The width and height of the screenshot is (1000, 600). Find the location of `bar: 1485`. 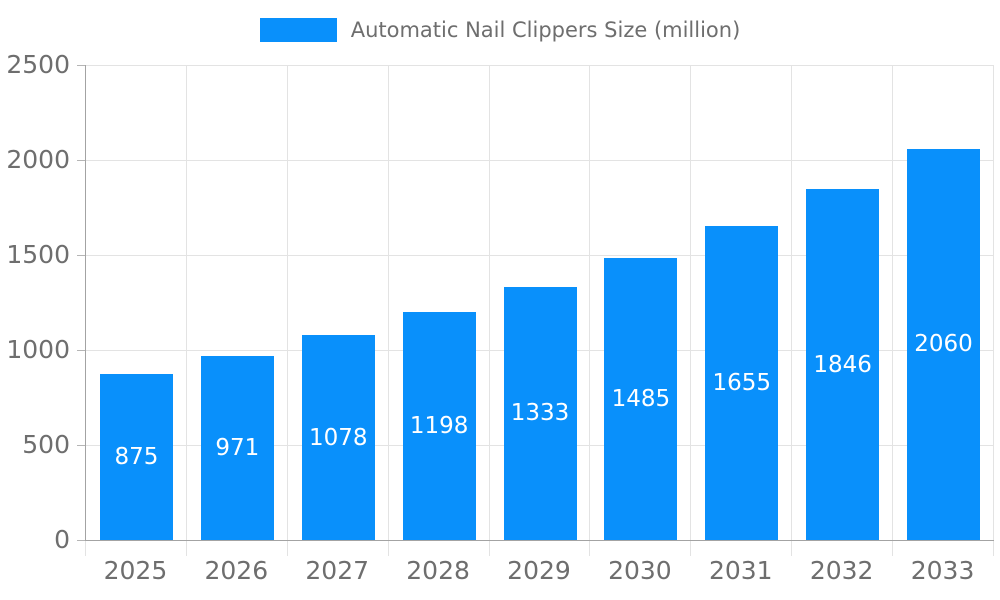

bar: 1485 is located at coordinates (641, 398).